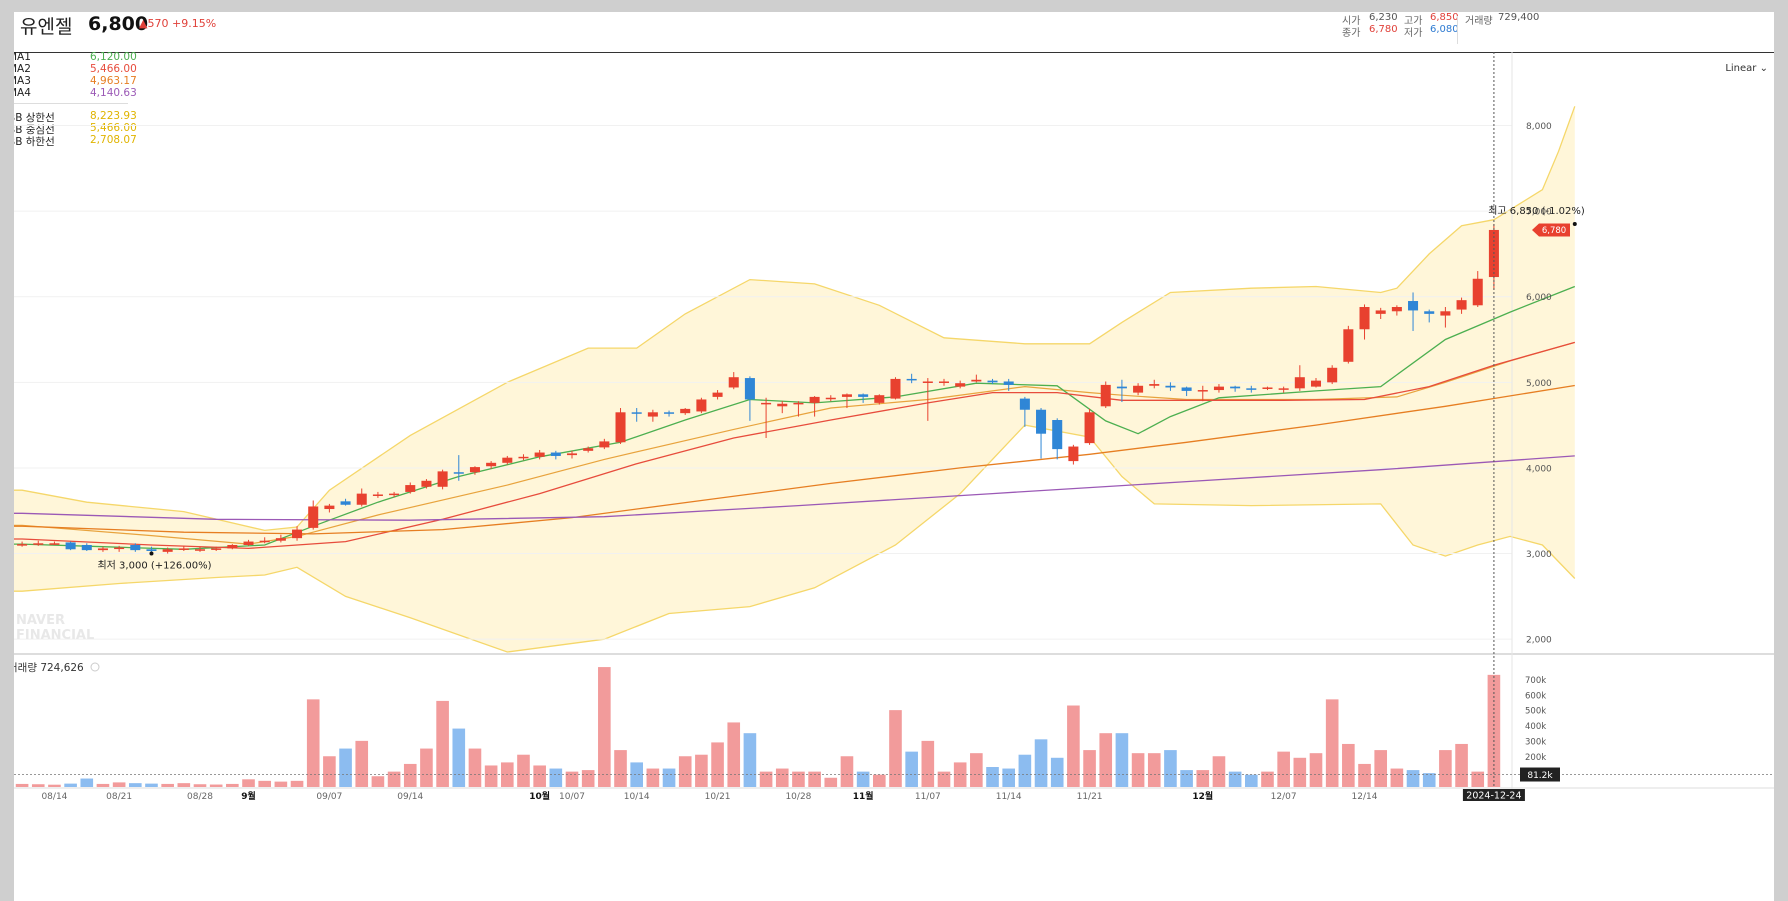  Describe the element at coordinates (55, 635) in the screenshot. I see `watermark-line2: FINANCIAL` at that location.